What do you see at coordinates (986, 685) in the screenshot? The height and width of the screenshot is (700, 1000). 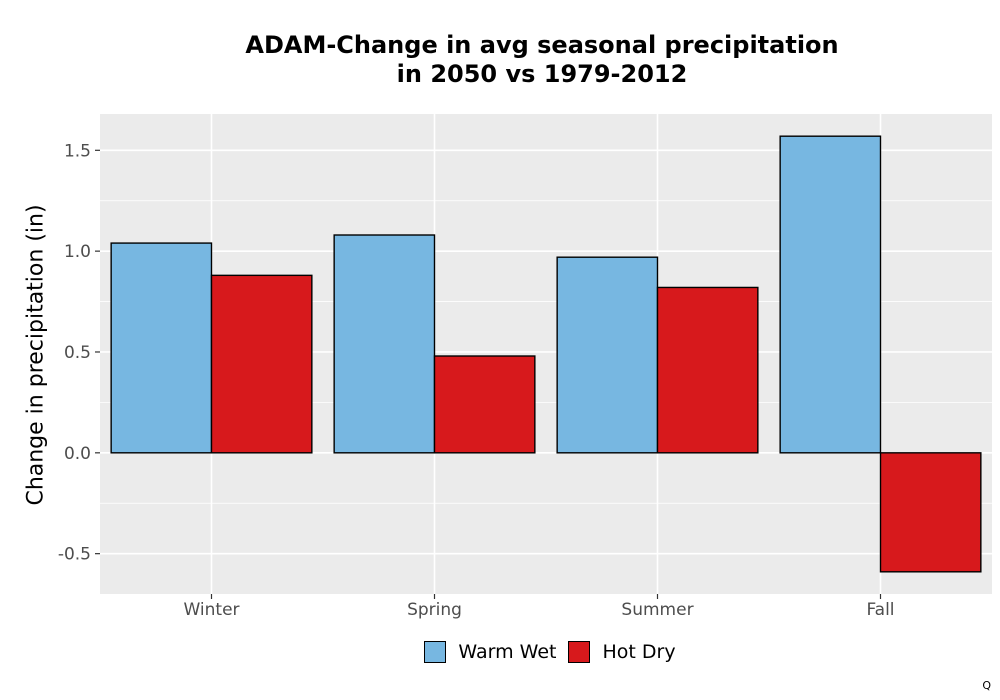 I see `corner-mark: Q` at bounding box center [986, 685].